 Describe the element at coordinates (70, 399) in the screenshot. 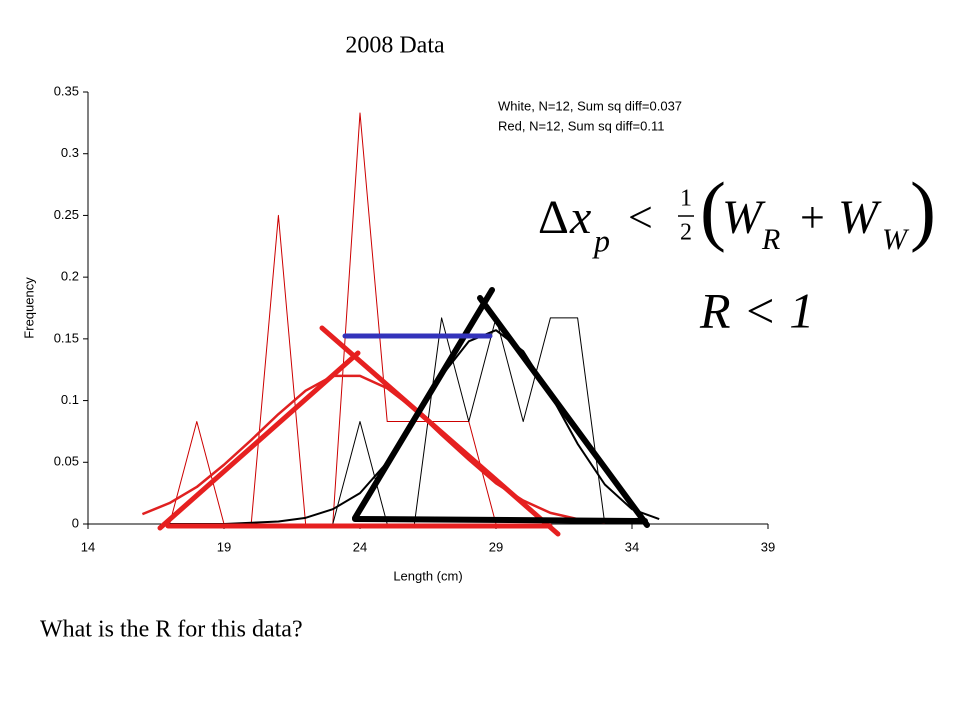

I see `y-tick-label: 0.1` at that location.